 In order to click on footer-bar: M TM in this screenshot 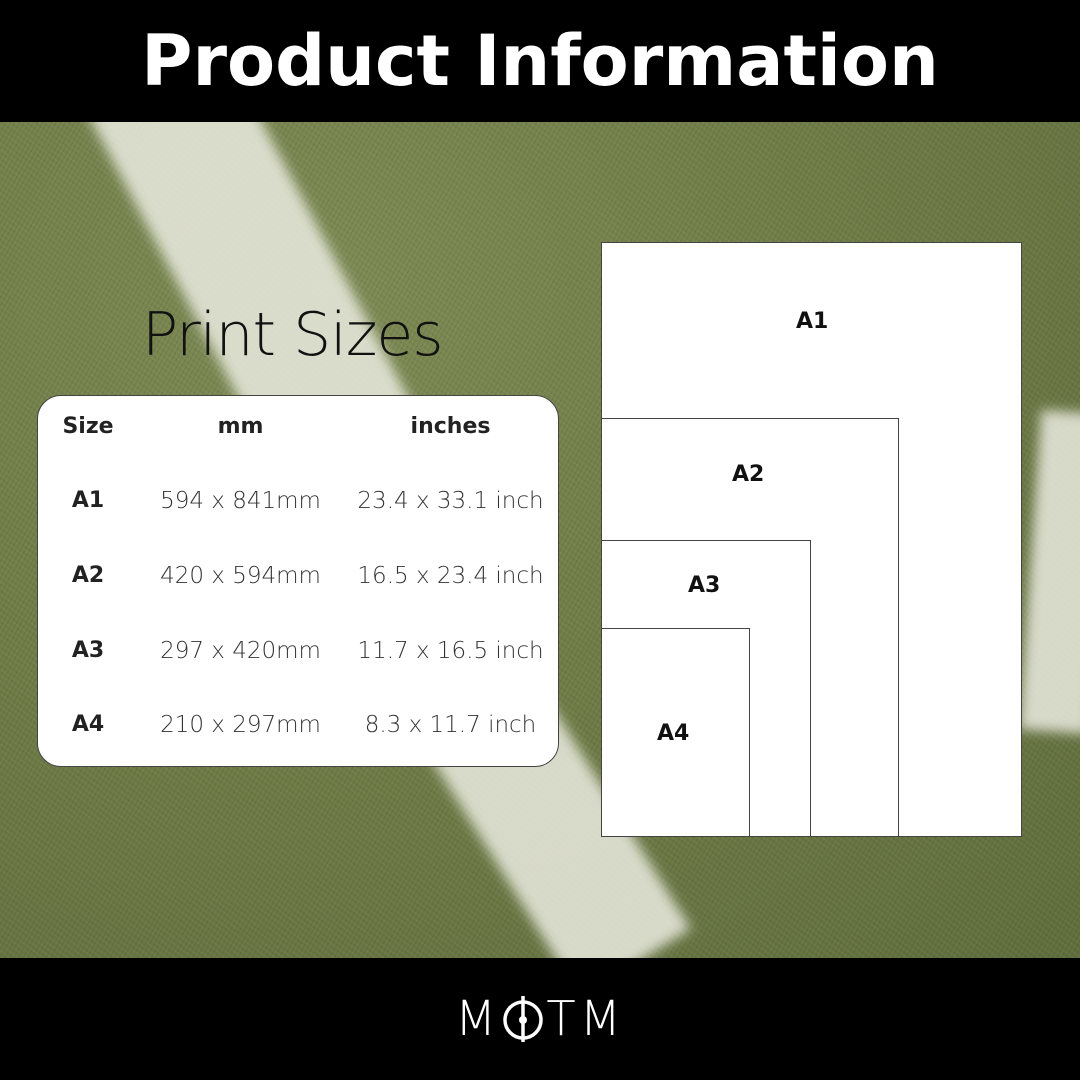, I will do `click(540, 1019)`.